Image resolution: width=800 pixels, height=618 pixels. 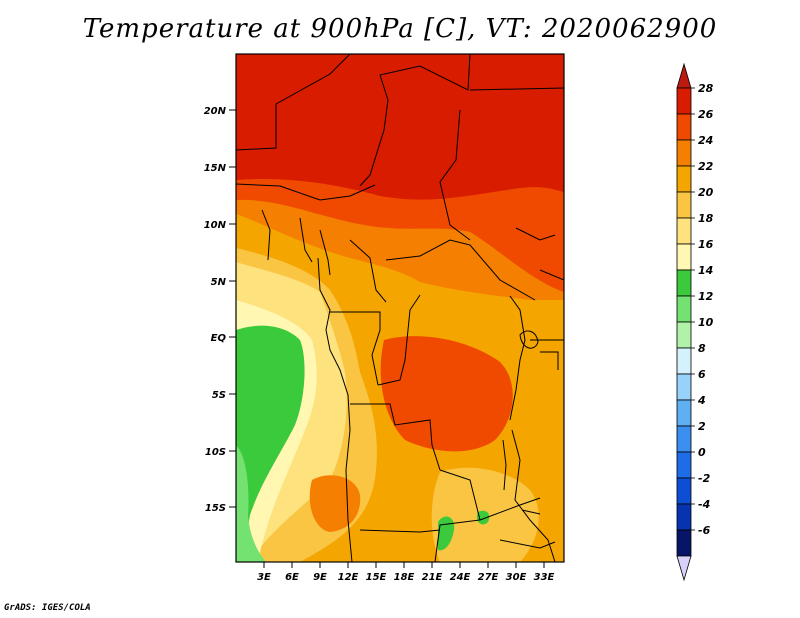 I want to click on colorbar-label: 28, so click(x=706, y=88).